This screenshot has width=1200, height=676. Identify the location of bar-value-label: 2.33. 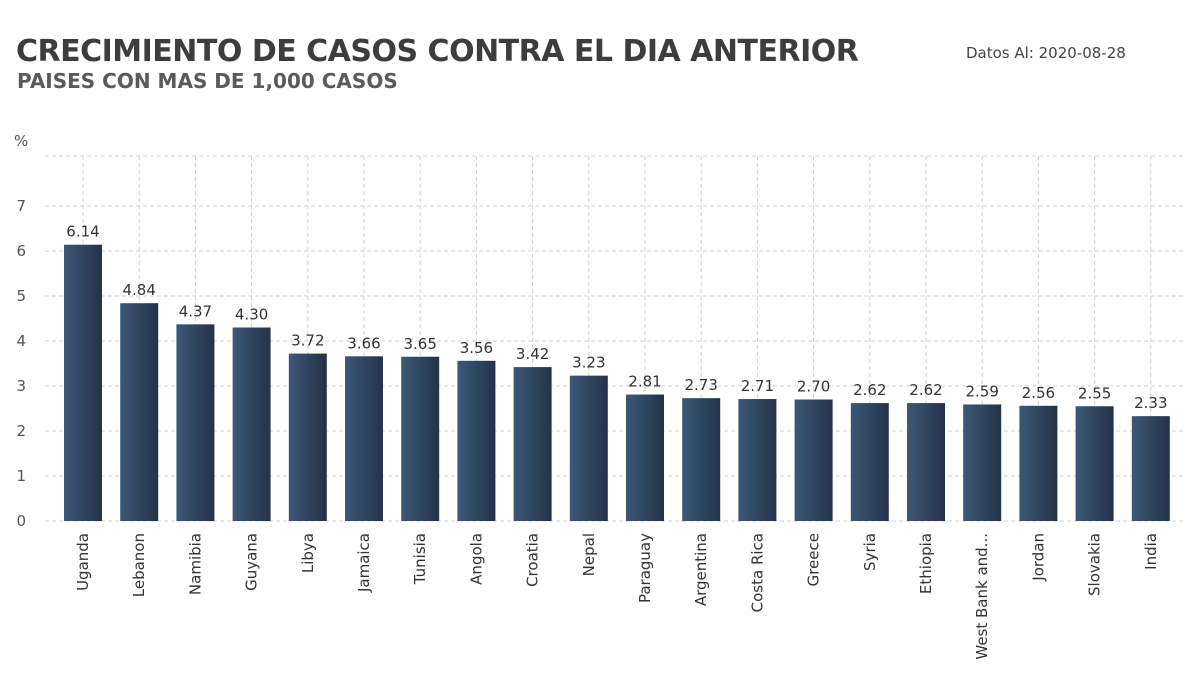
(1150, 403).